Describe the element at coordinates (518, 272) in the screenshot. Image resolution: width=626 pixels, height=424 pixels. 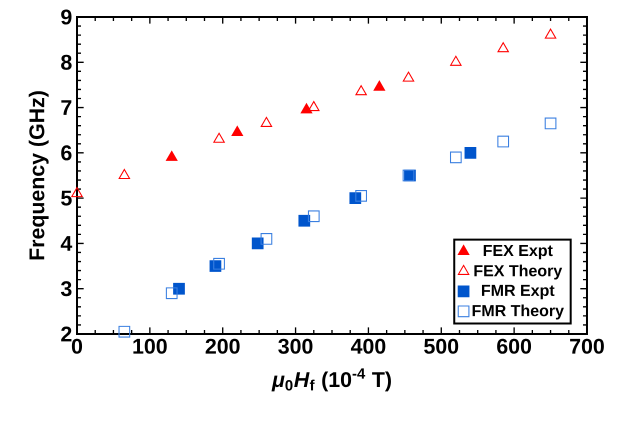
I see `legend-label: FEX Theory` at that location.